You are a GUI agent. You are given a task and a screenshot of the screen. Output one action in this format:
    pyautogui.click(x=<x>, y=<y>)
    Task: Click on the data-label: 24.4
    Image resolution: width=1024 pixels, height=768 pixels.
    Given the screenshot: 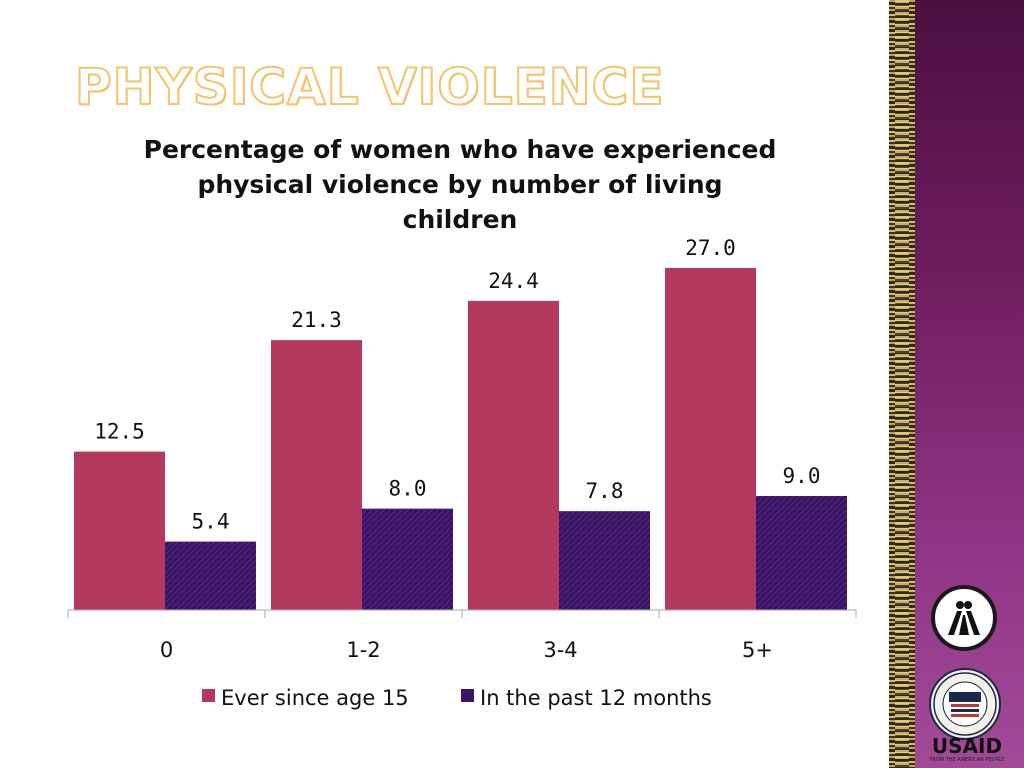 What is the action you would take?
    pyautogui.click(x=513, y=281)
    